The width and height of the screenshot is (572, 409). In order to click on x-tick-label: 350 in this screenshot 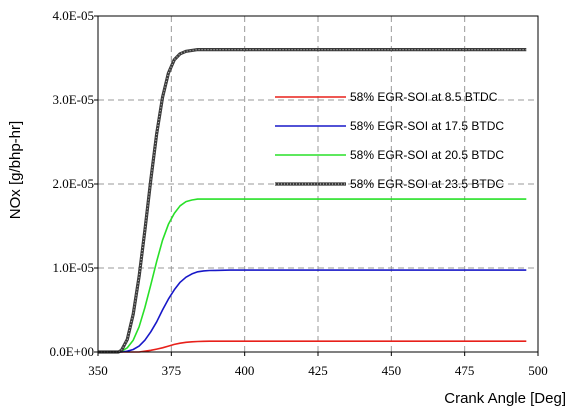, I will do `click(98, 370)`.